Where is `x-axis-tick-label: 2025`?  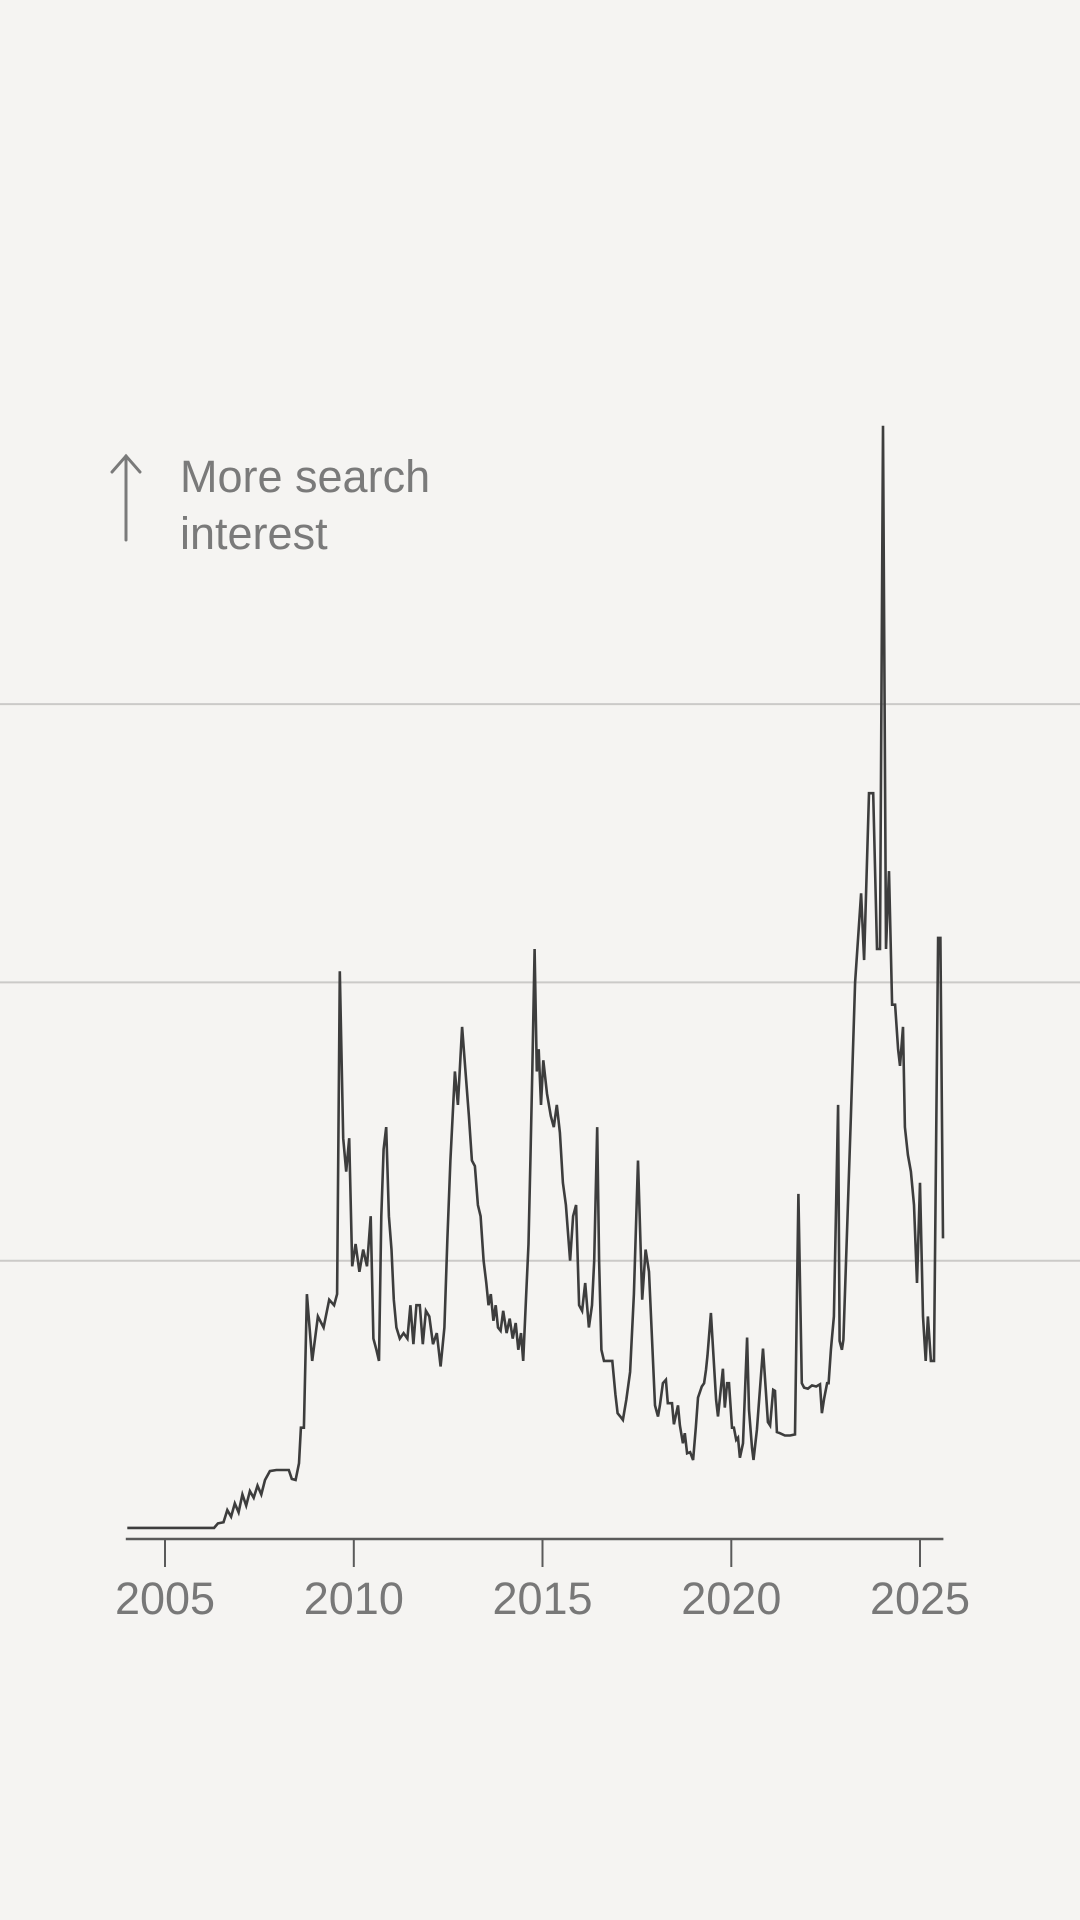
x-axis-tick-label: 2025 is located at coordinates (920, 1598).